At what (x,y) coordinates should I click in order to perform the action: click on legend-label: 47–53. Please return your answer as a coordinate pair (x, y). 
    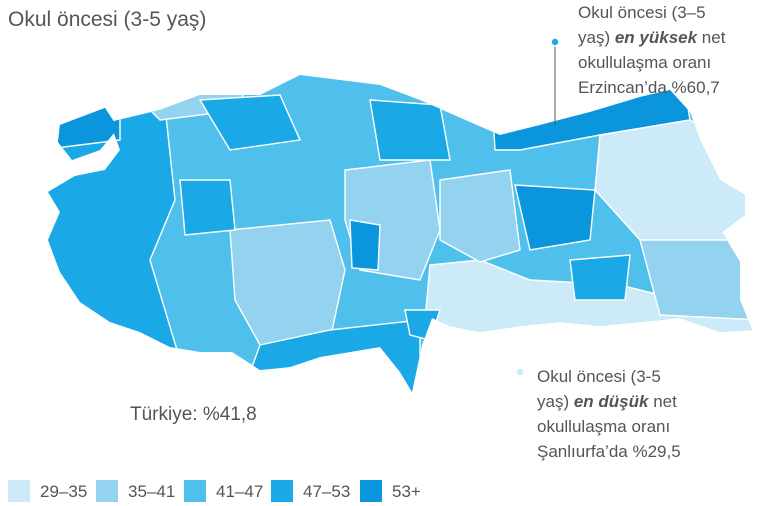
    Looking at the image, I should click on (326, 491).